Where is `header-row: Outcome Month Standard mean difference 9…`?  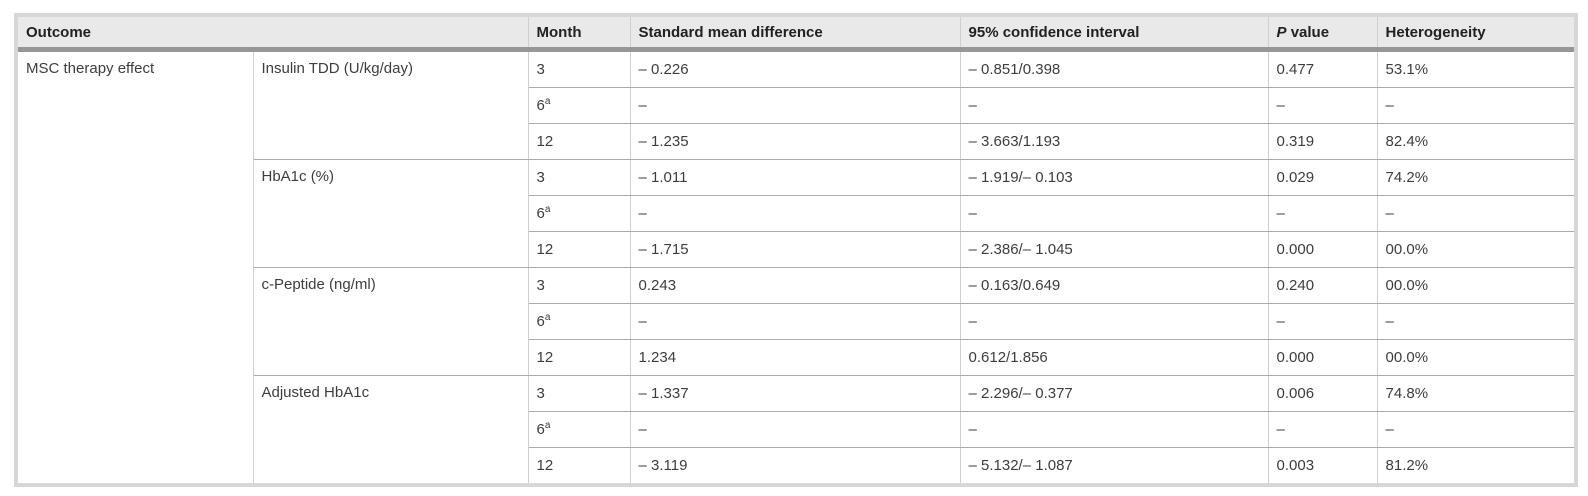 header-row: Outcome Month Standard mean difference 9… is located at coordinates (795, 34).